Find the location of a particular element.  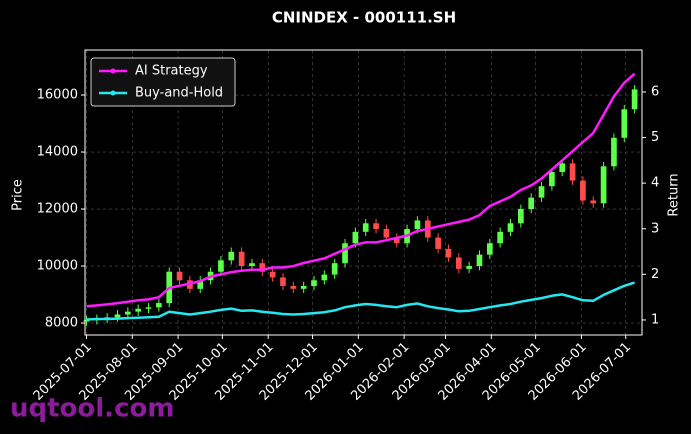

y-axis-label: Price is located at coordinates (18, 195).